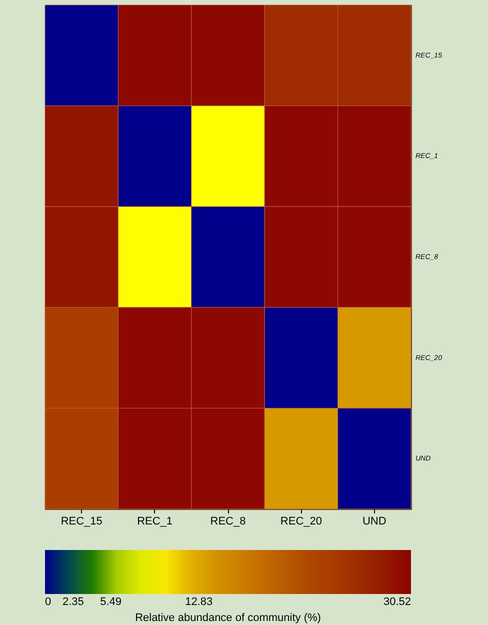  Describe the element at coordinates (301, 522) in the screenshot. I see `x-tick-label: REC_20` at that location.